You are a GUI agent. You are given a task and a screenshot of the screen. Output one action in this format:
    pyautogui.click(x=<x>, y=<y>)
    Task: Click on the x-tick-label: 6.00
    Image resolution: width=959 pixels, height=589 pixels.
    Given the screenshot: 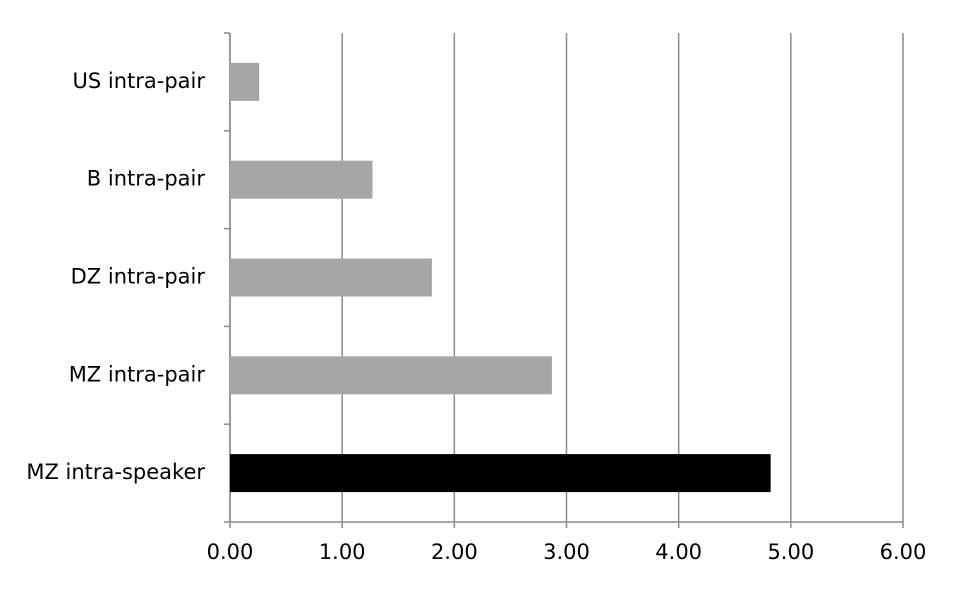 What is the action you would take?
    pyautogui.click(x=903, y=552)
    